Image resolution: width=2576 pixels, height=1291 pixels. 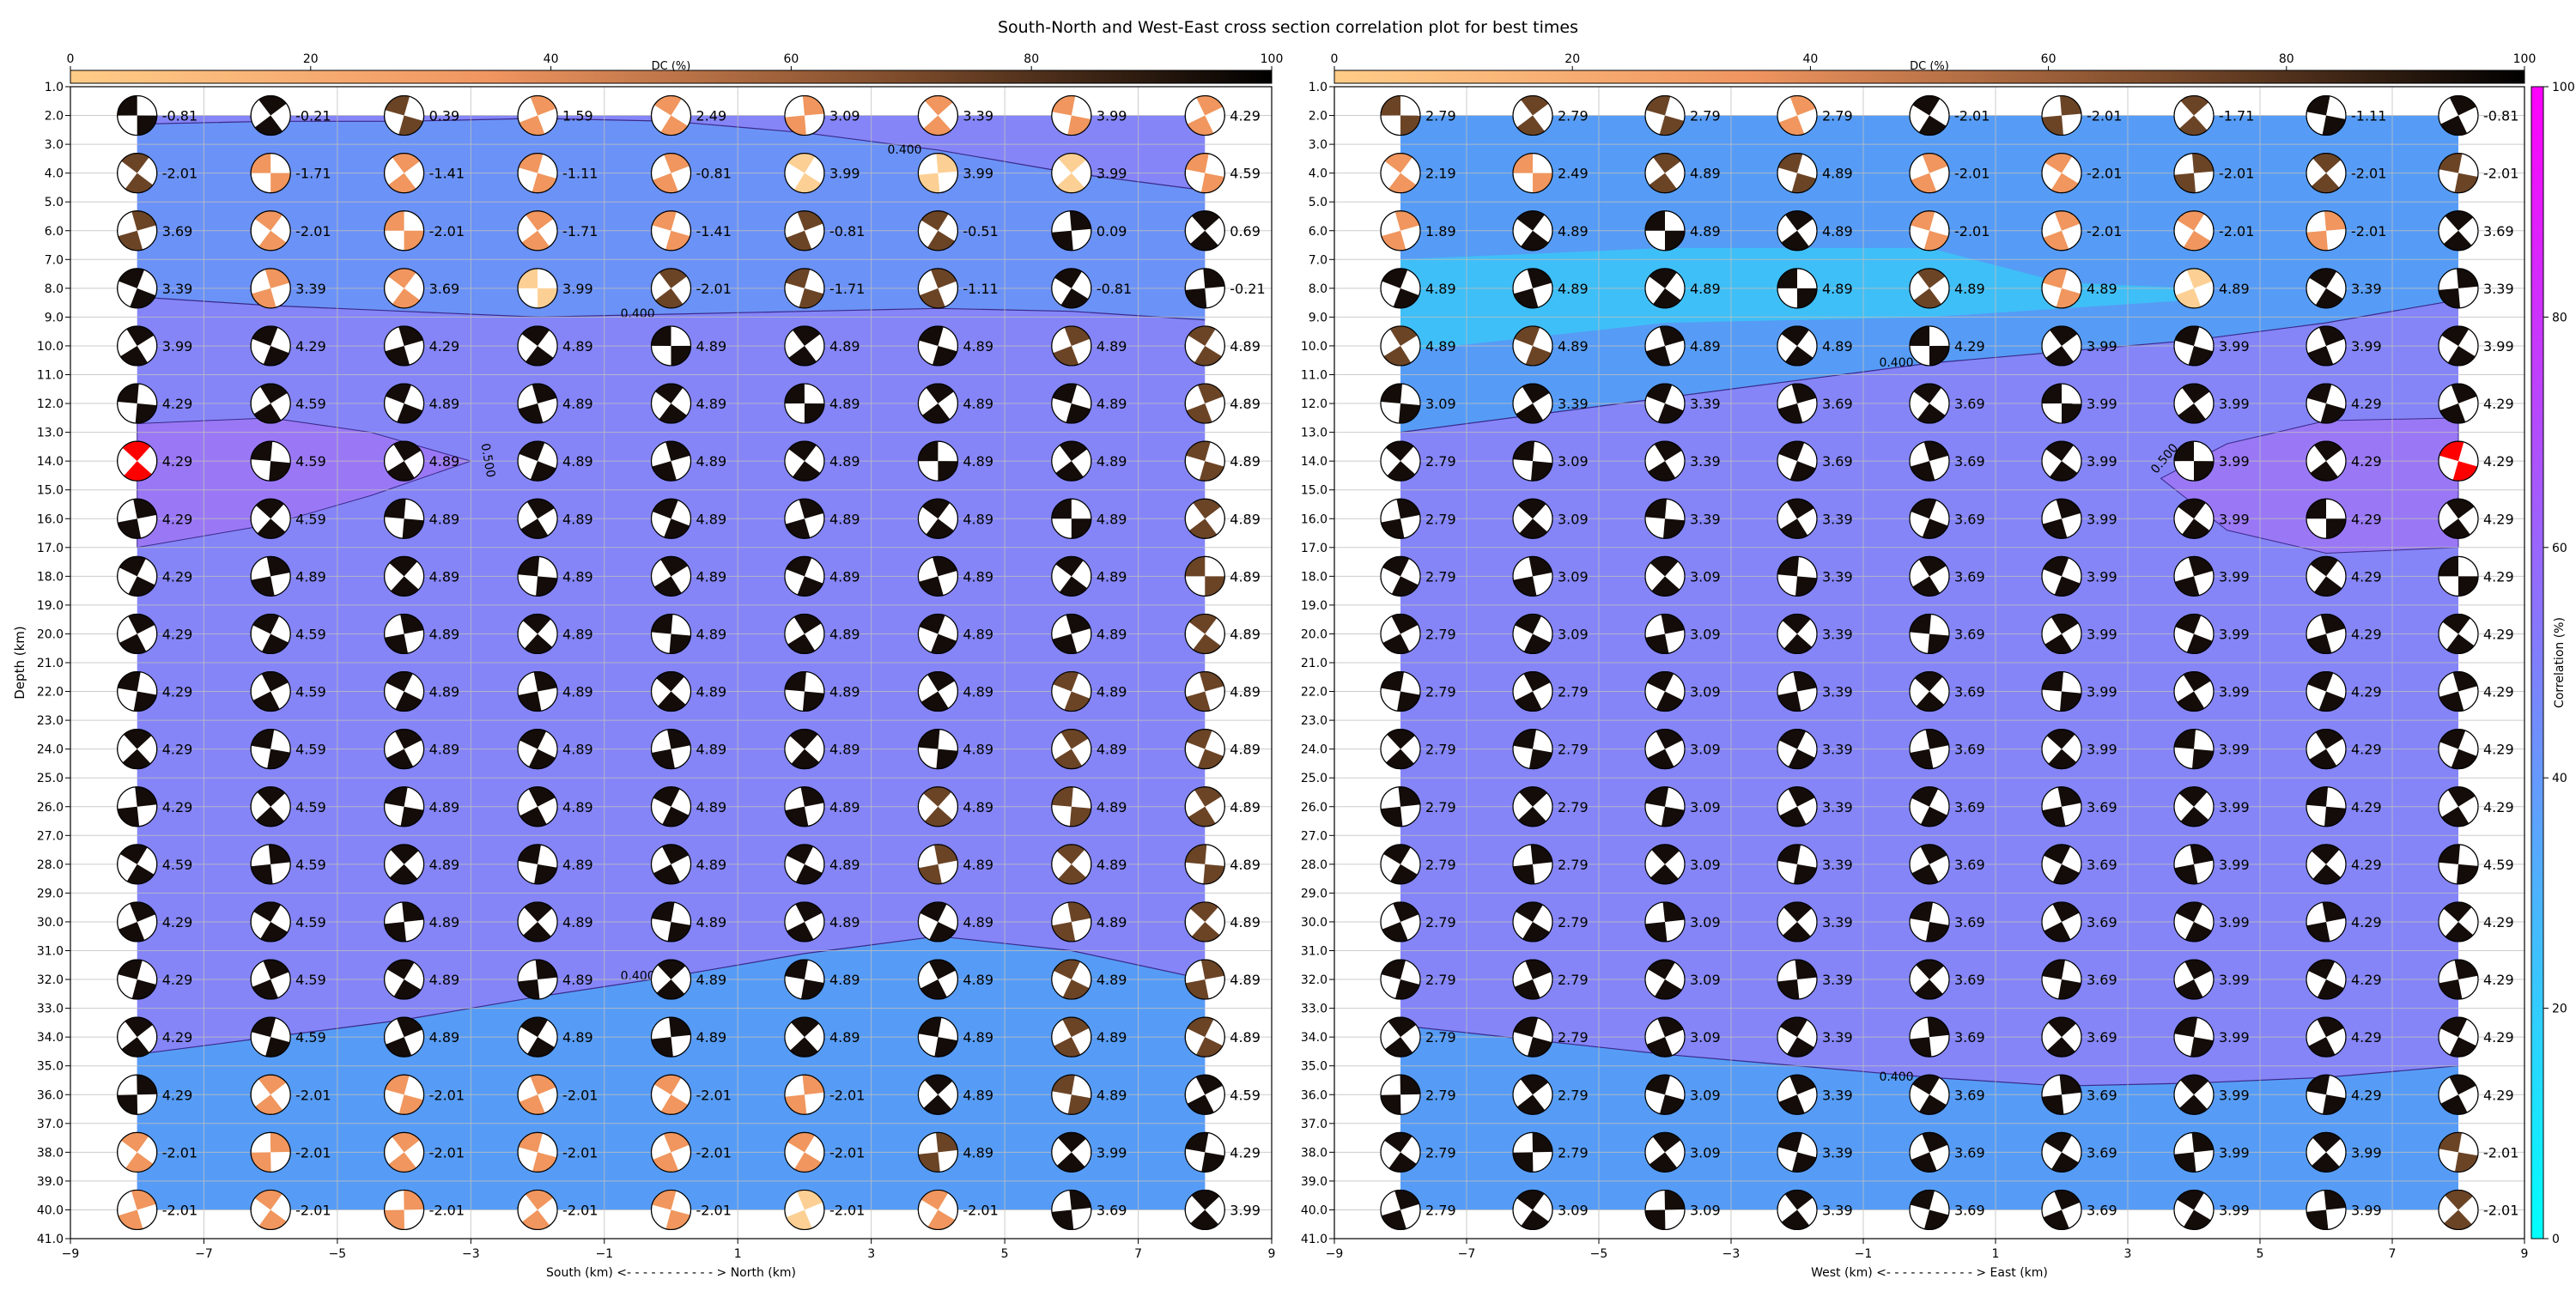 I want to click on y-tick-label: 2.0, so click(x=1318, y=117).